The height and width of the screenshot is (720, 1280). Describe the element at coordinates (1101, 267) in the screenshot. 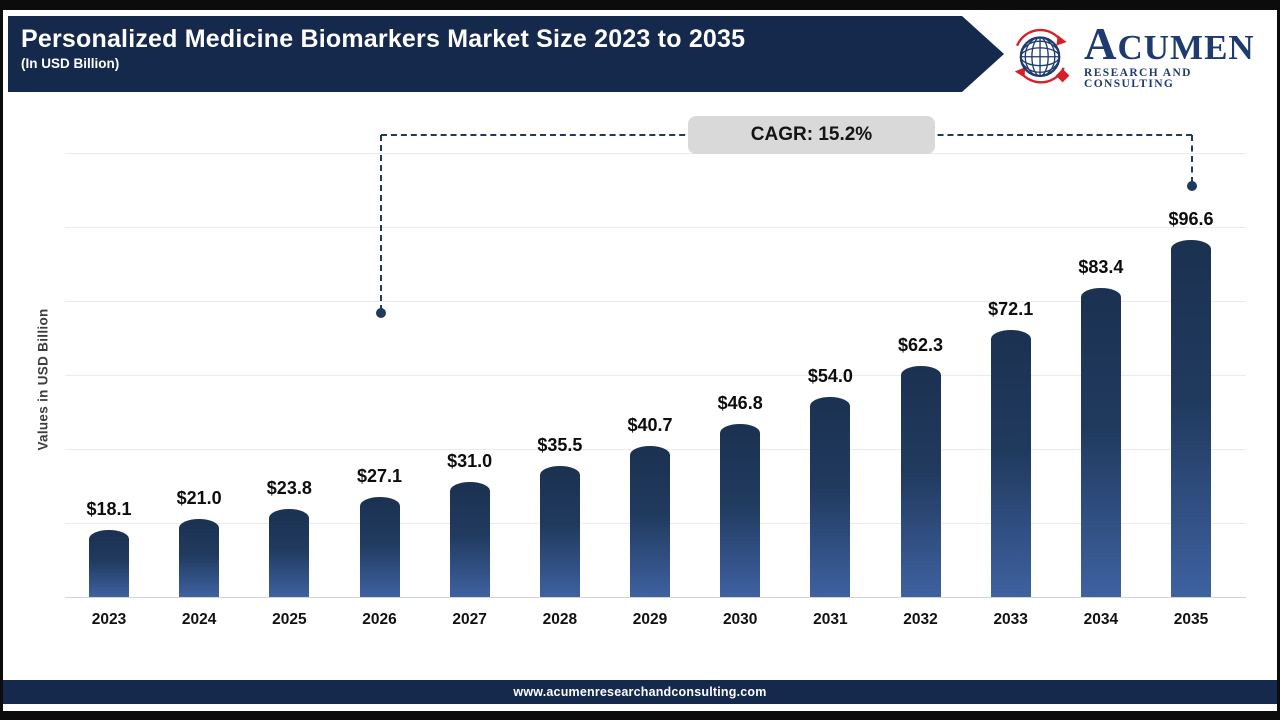

I see `value-label-2034: $83.4` at that location.